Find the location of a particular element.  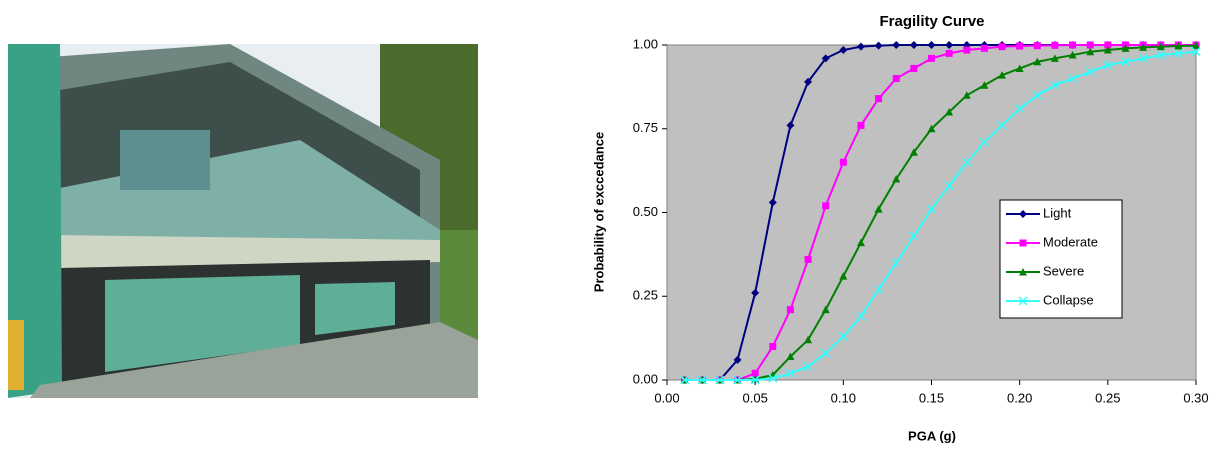

legend-label: Severe is located at coordinates (1063, 270).